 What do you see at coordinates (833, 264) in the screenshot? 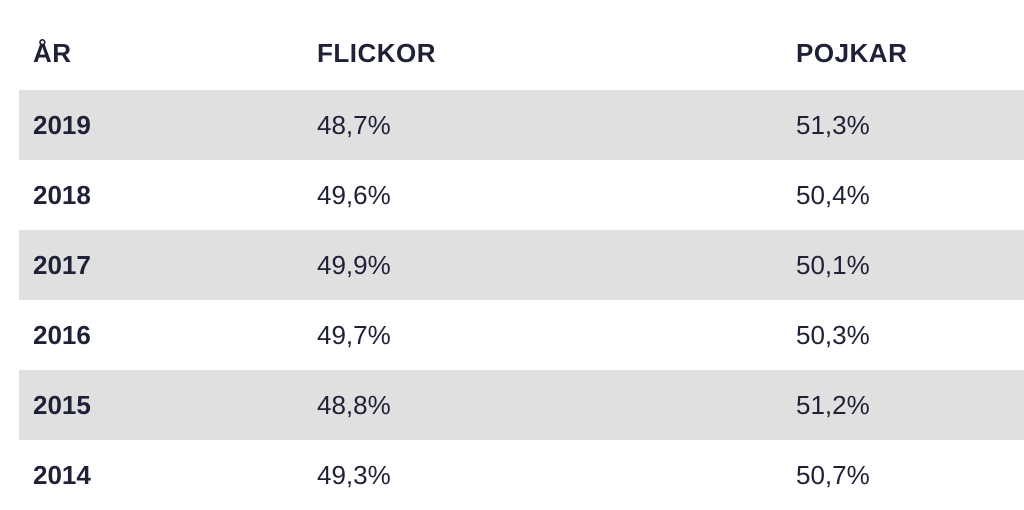
I see `cell-boys: 50,1%` at bounding box center [833, 264].